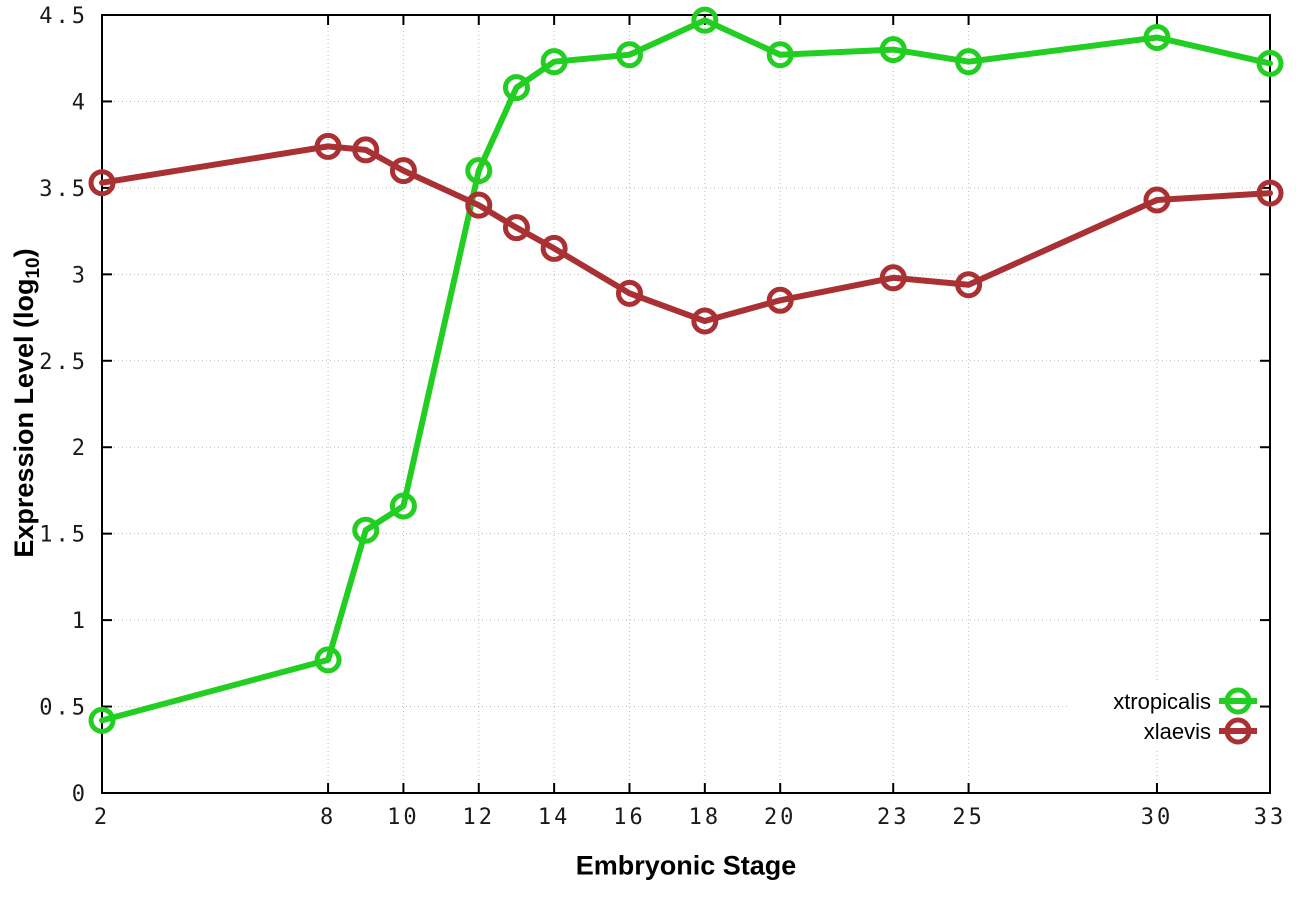  I want to click on y-tick-label: 1.5, so click(63, 535).